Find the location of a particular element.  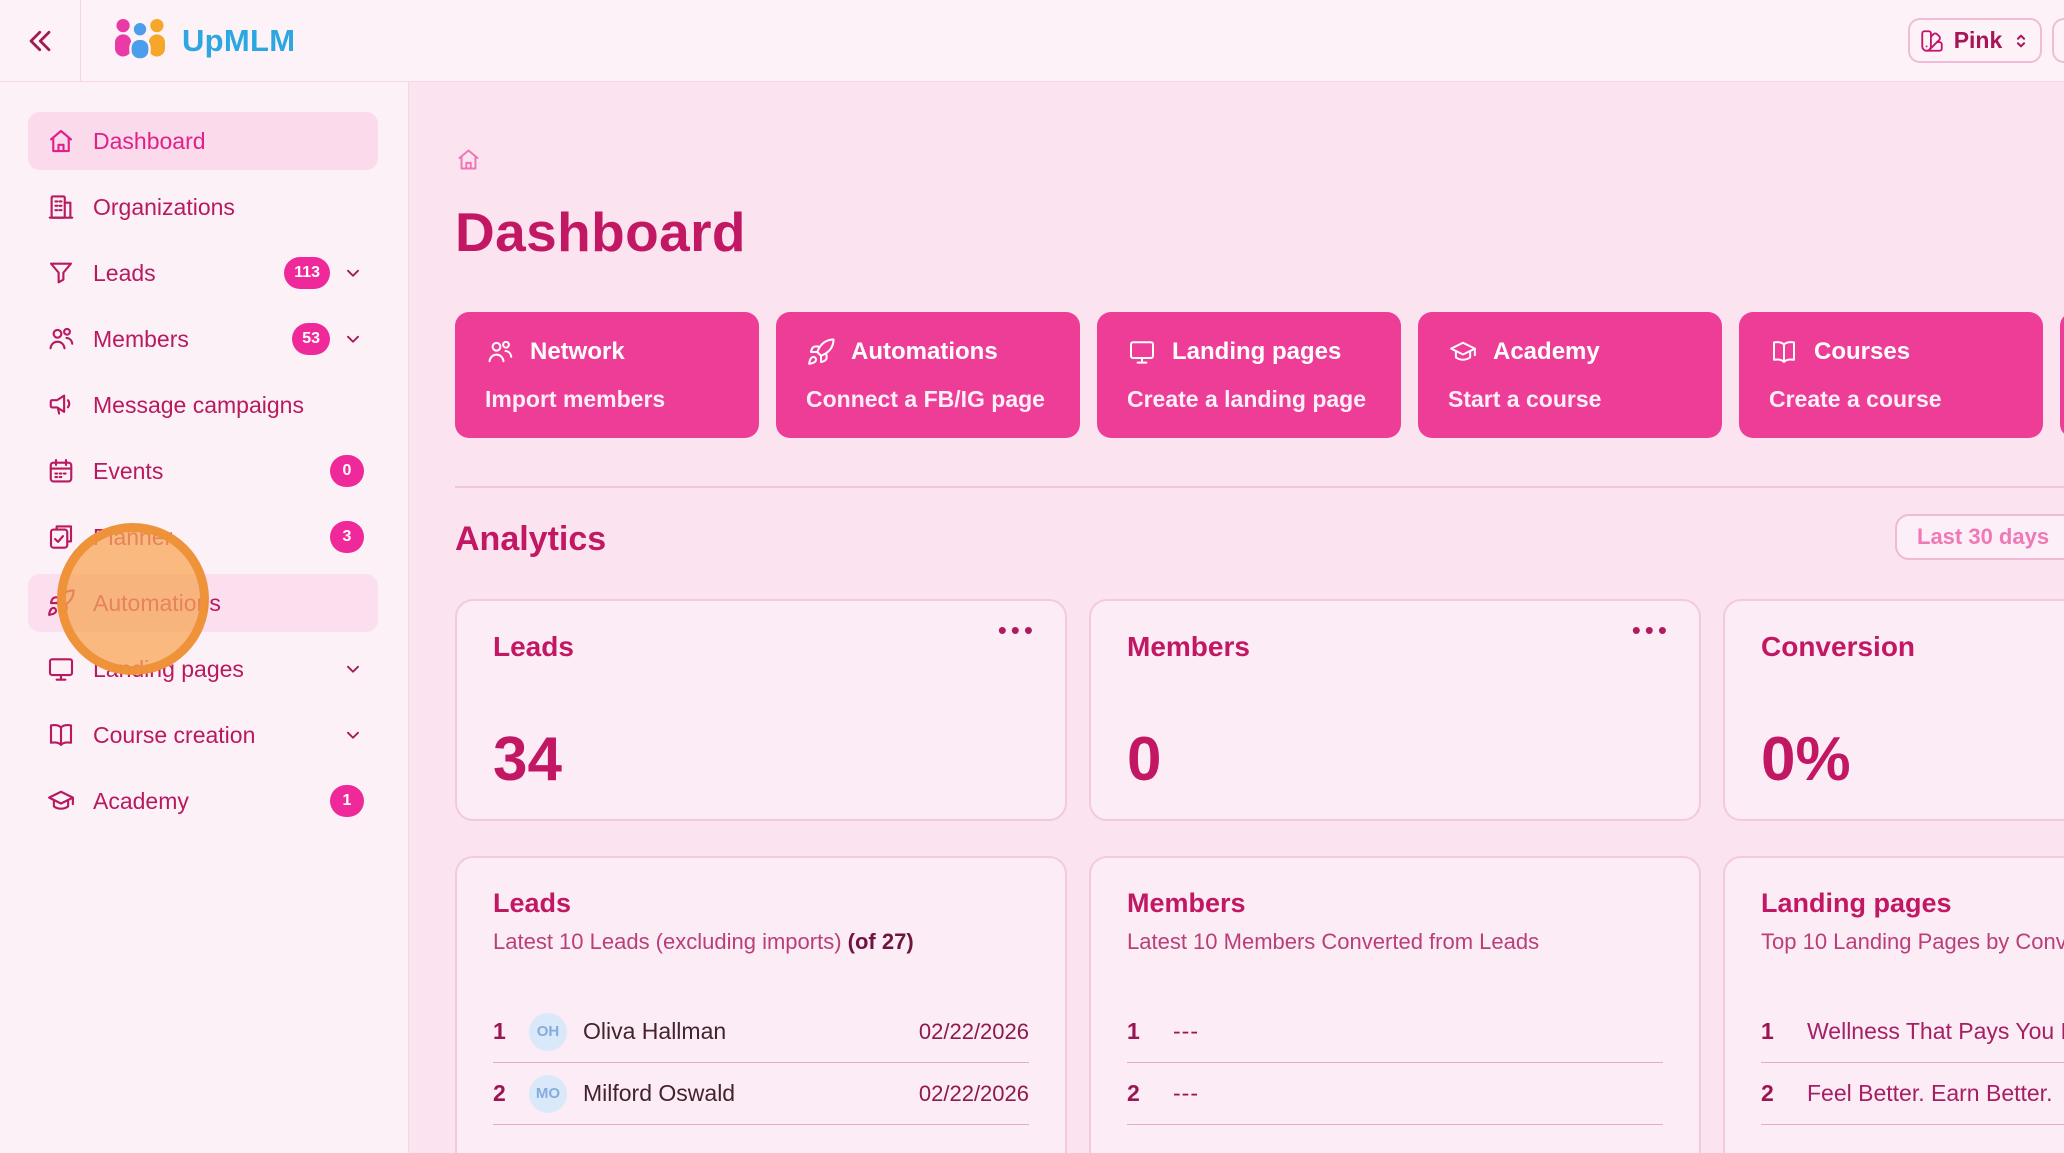

sidebar-item-academy: Academy 1 is located at coordinates (203, 801).